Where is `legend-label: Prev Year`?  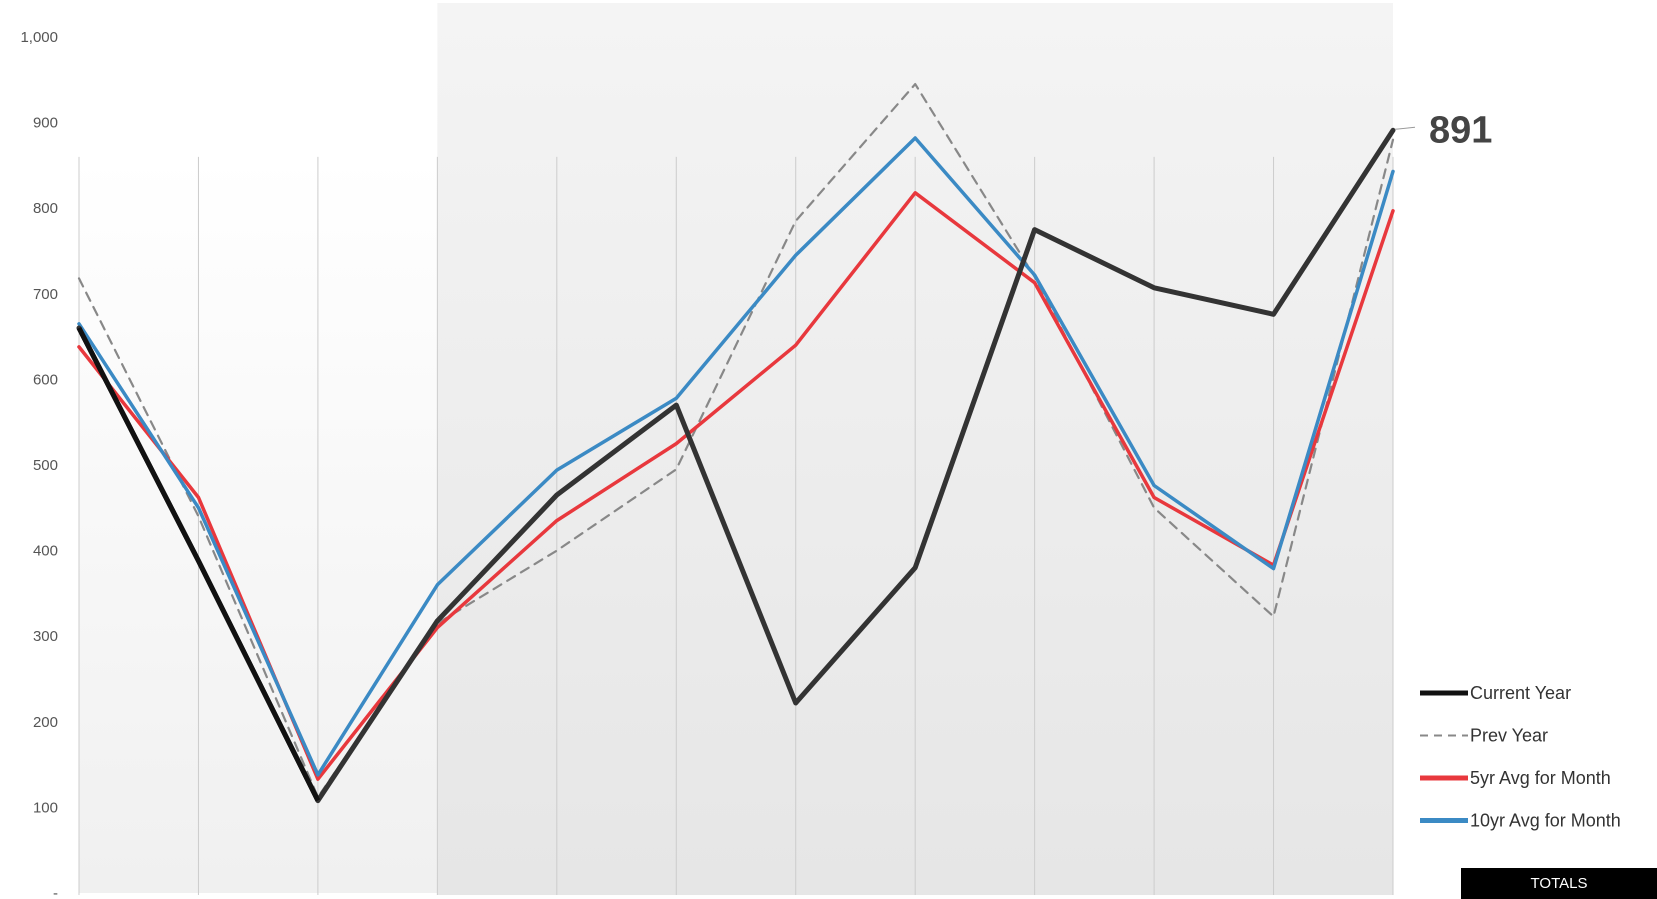
legend-label: Prev Year is located at coordinates (1509, 736).